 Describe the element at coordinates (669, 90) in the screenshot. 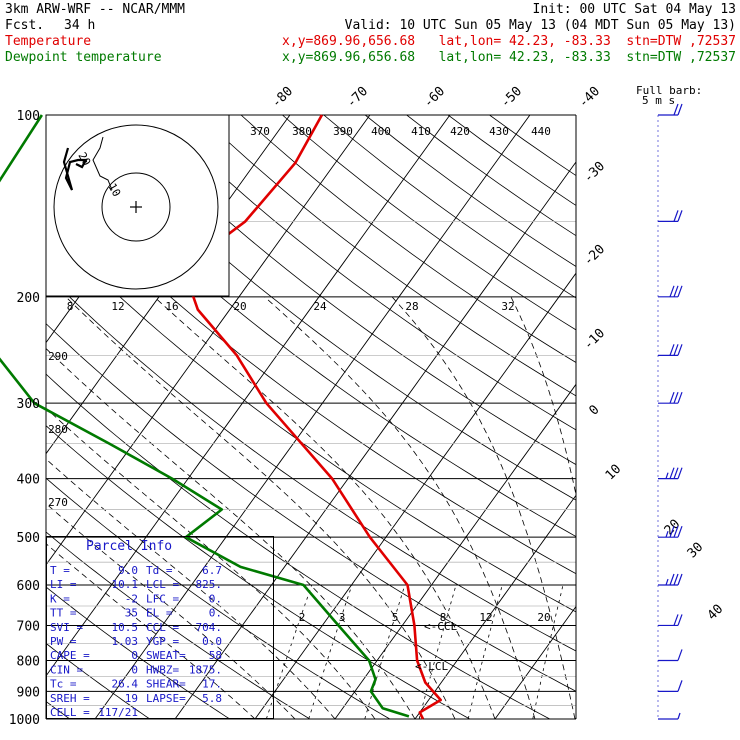

I see `barb-scale-title: Full barb:` at that location.